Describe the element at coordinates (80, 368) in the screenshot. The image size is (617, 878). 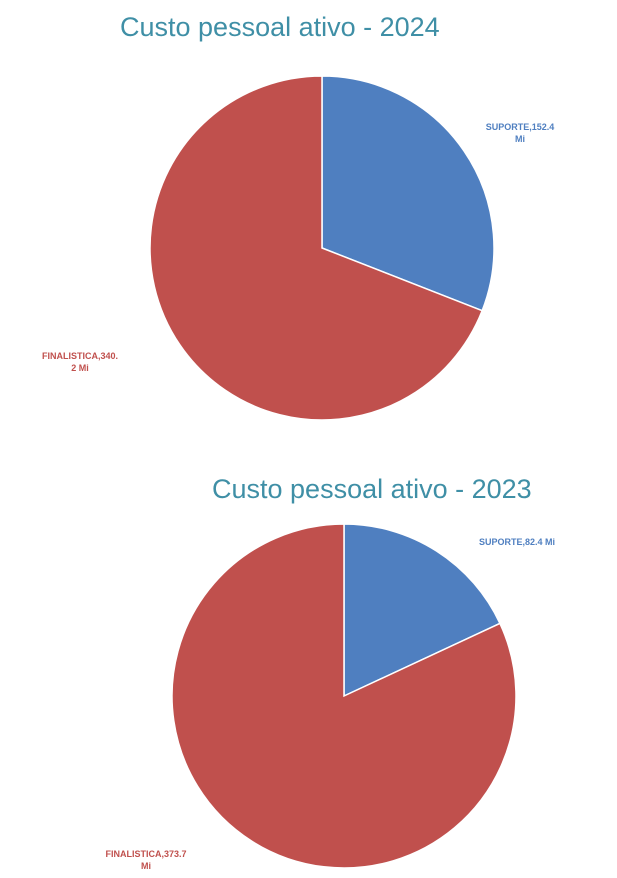
I see `slice-label-finalistica-line2: 2 Mi` at that location.